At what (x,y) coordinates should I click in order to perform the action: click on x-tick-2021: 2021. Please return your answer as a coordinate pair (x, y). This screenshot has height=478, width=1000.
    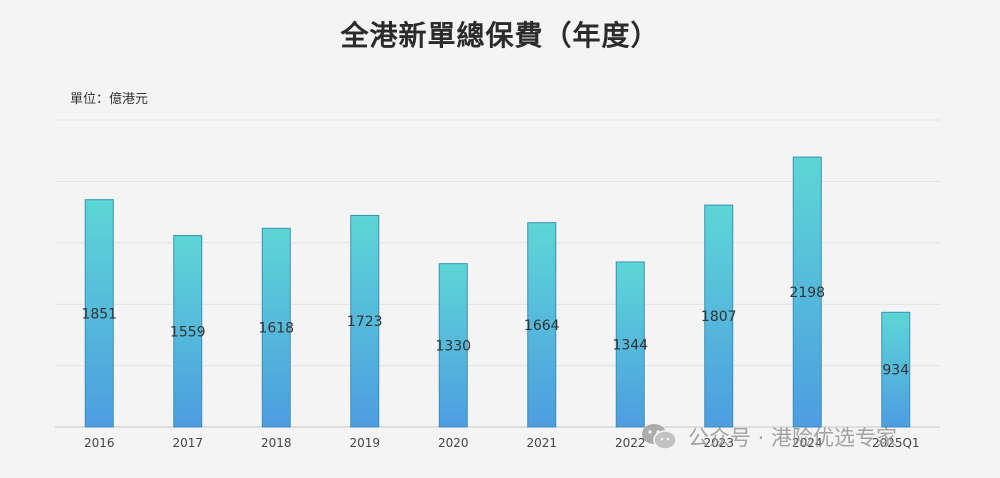
    Looking at the image, I should click on (541, 443).